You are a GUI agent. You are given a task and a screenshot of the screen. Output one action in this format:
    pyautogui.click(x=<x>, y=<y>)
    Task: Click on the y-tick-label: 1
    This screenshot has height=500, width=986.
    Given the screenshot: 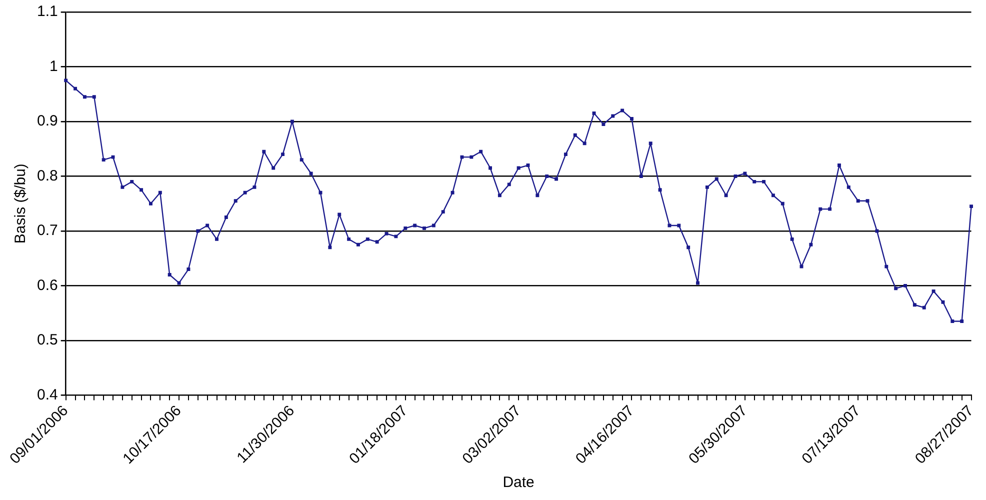 What is the action you would take?
    pyautogui.click(x=54, y=66)
    